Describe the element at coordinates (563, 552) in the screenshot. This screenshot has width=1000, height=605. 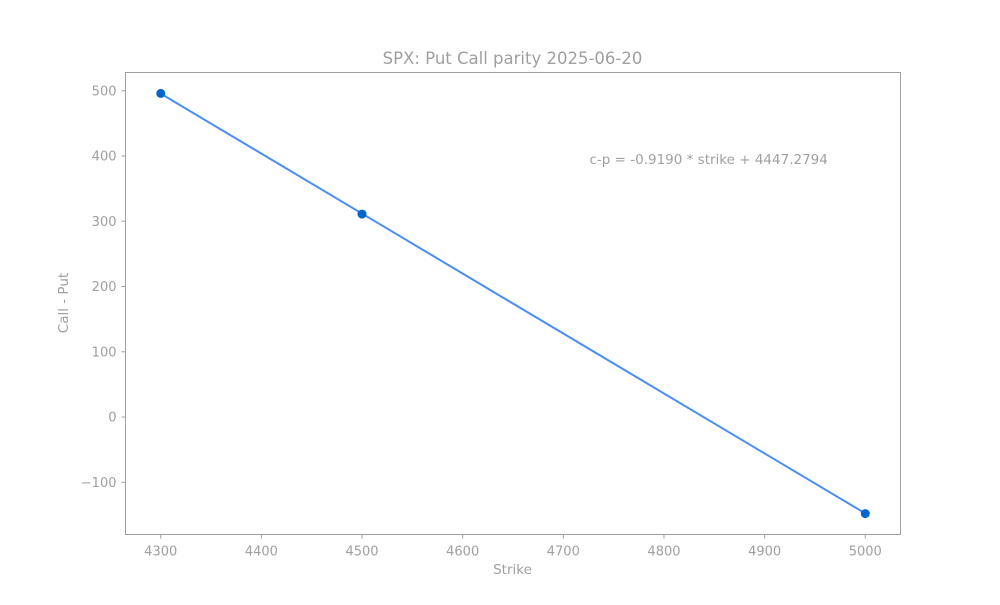
I see `x-tick-label: 4700` at that location.